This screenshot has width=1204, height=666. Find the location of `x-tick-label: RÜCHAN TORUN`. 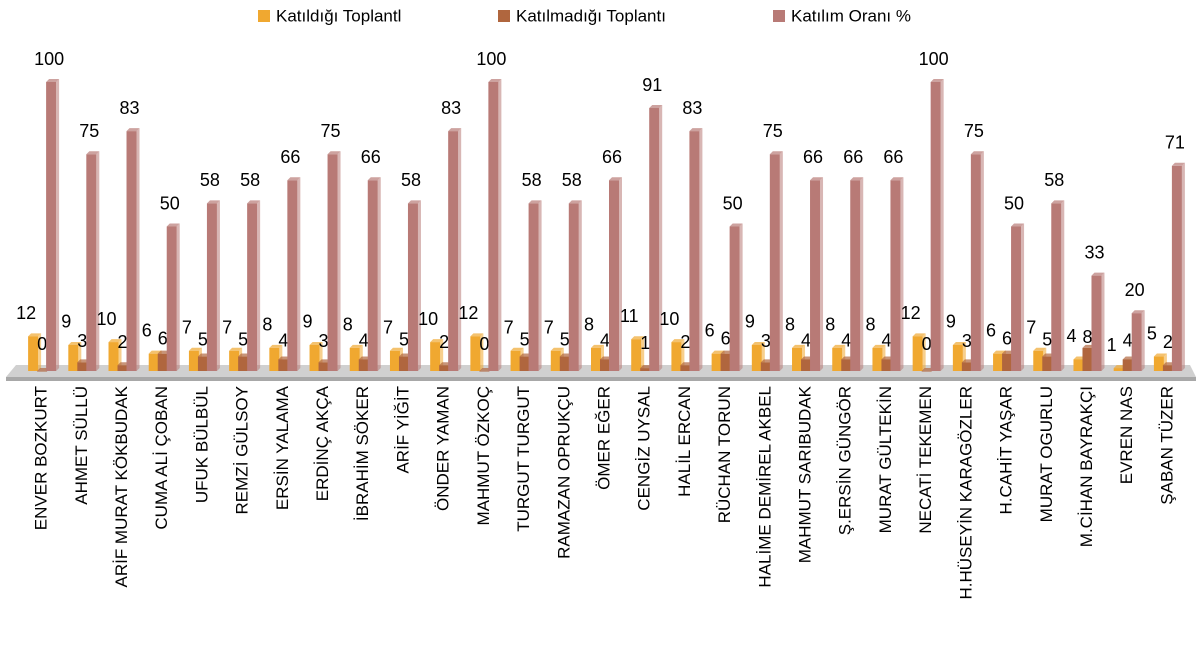

x-tick-label: RÜCHAN TORUN is located at coordinates (724, 454).